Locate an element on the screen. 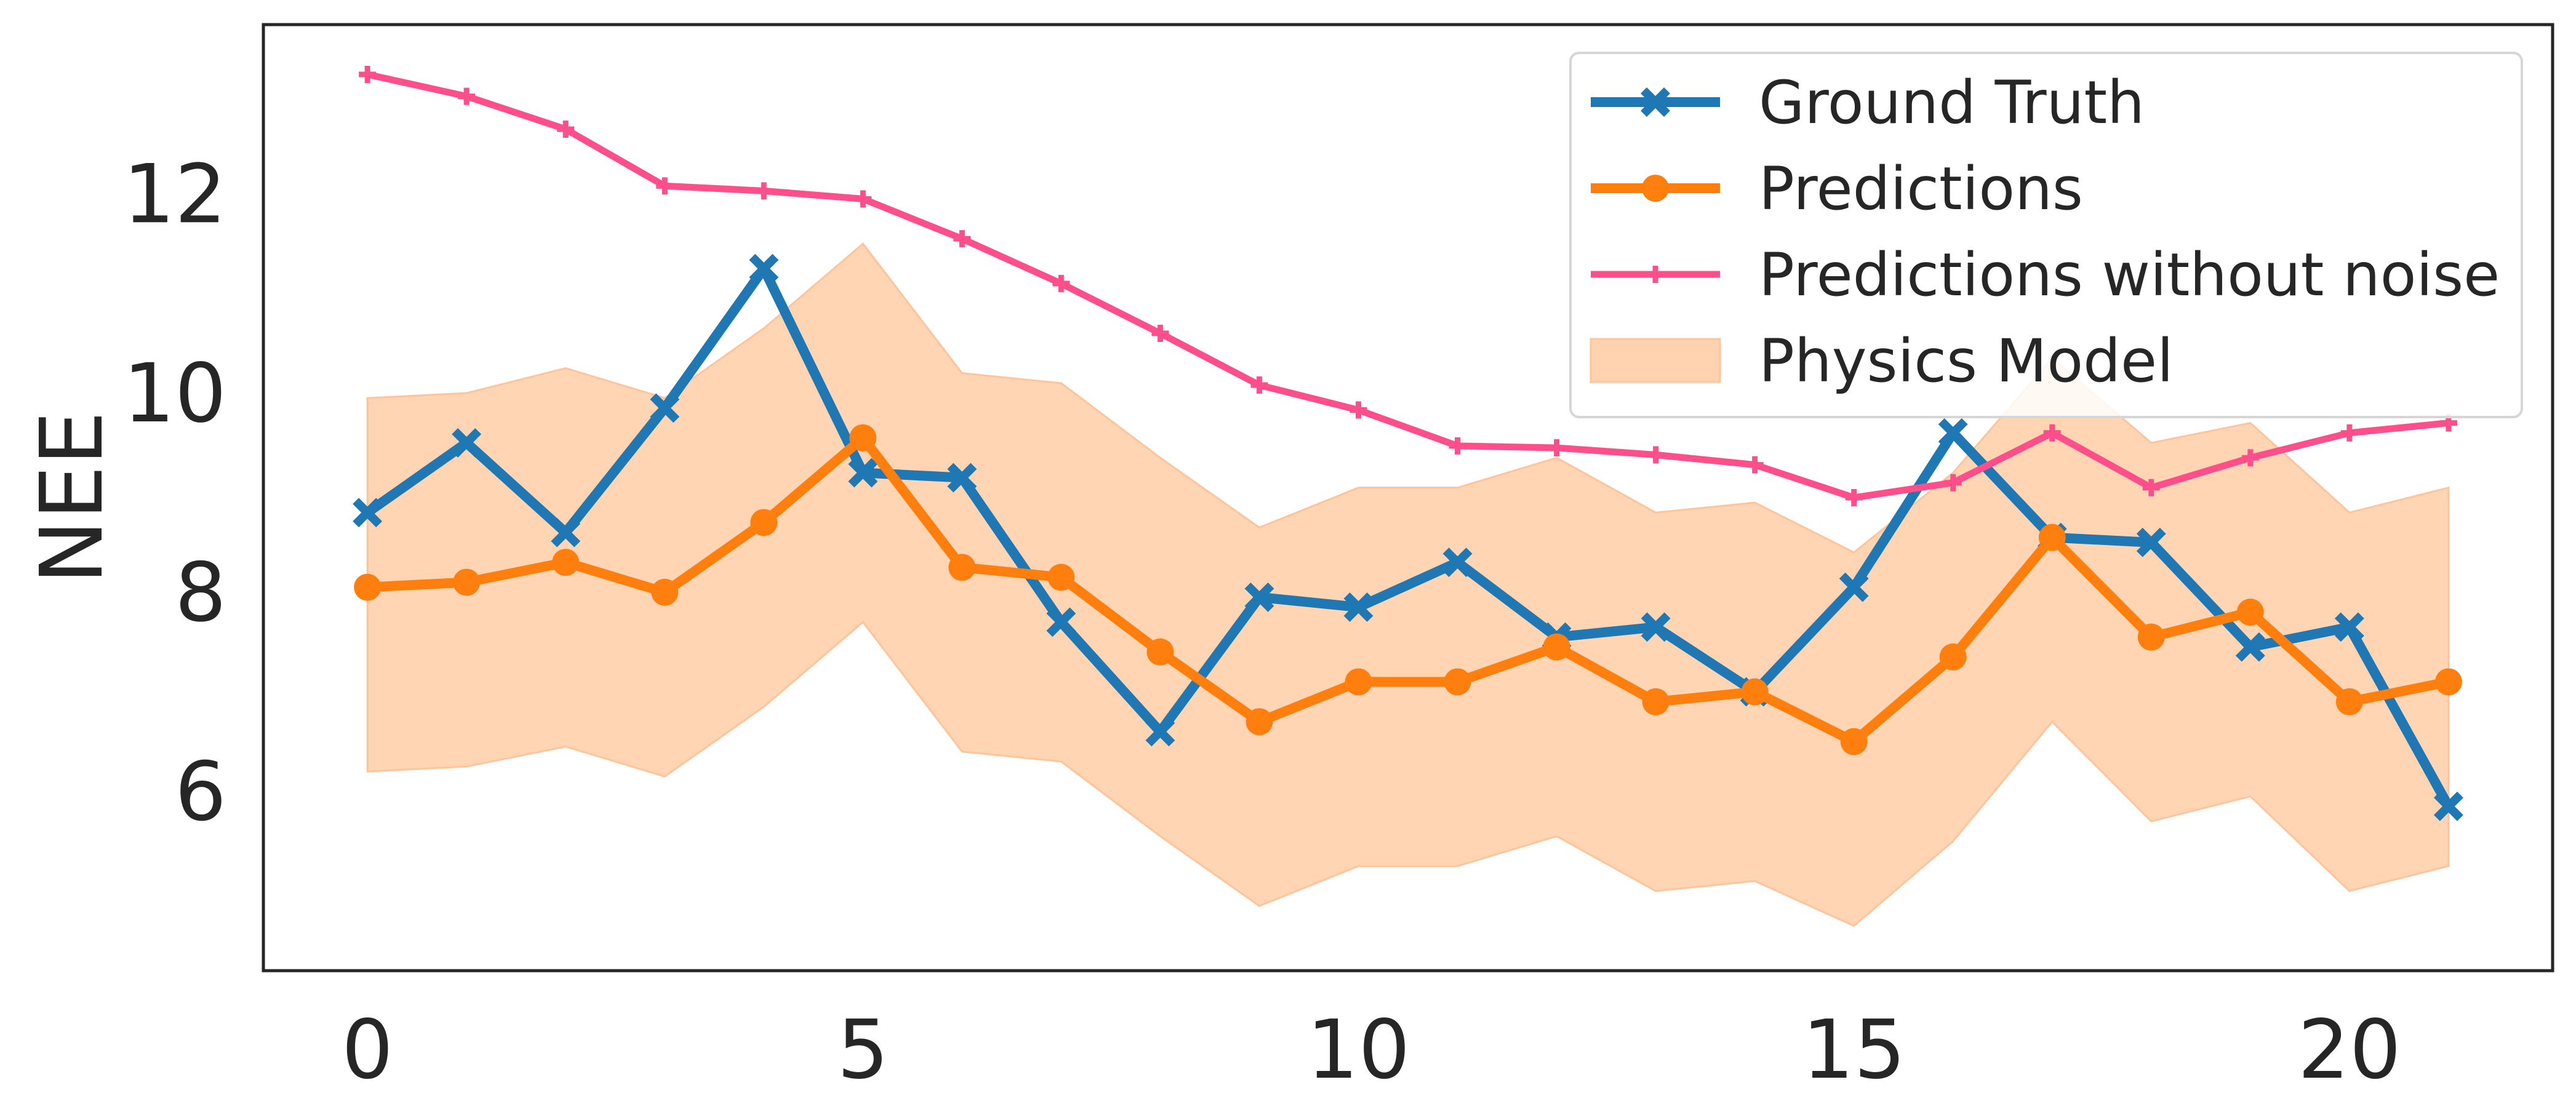  y-tick-label: 8 is located at coordinates (200, 593).